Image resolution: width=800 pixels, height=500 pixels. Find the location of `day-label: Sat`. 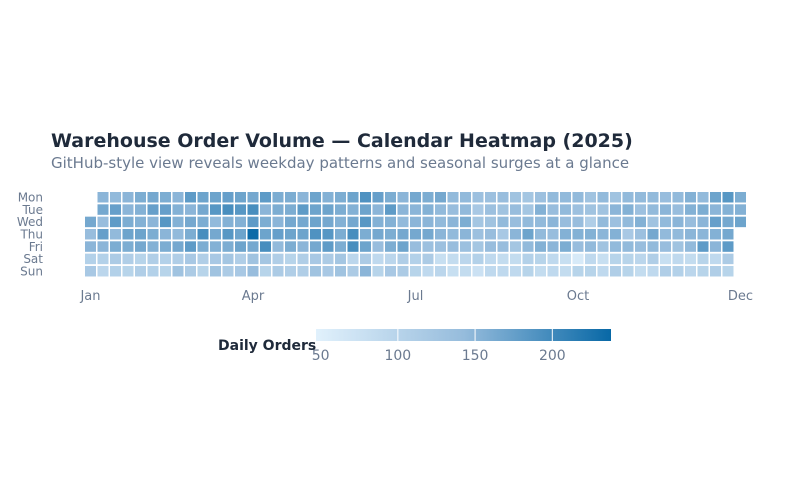

day-label: Sat is located at coordinates (33, 259).